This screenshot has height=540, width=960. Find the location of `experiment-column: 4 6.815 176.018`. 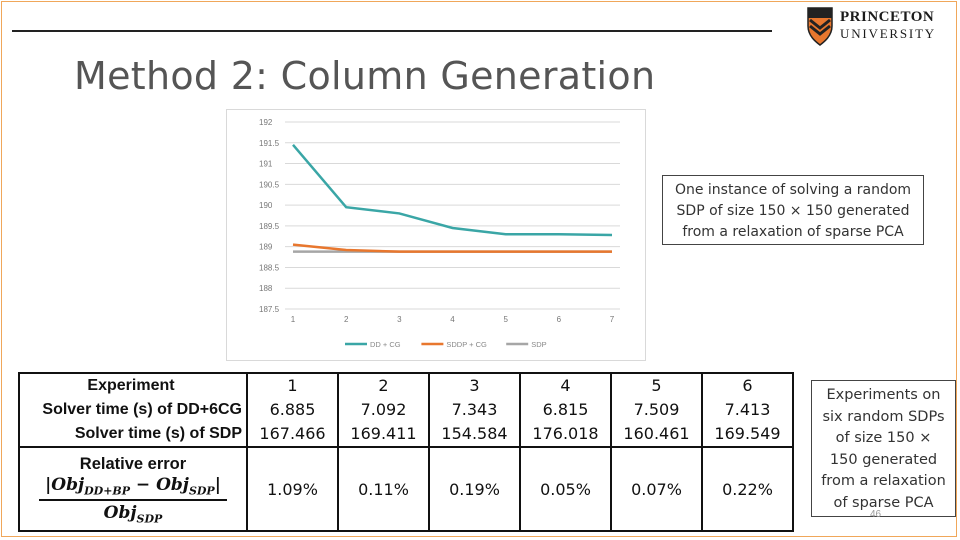

experiment-column: 4 6.815 176.018 is located at coordinates (565, 410).